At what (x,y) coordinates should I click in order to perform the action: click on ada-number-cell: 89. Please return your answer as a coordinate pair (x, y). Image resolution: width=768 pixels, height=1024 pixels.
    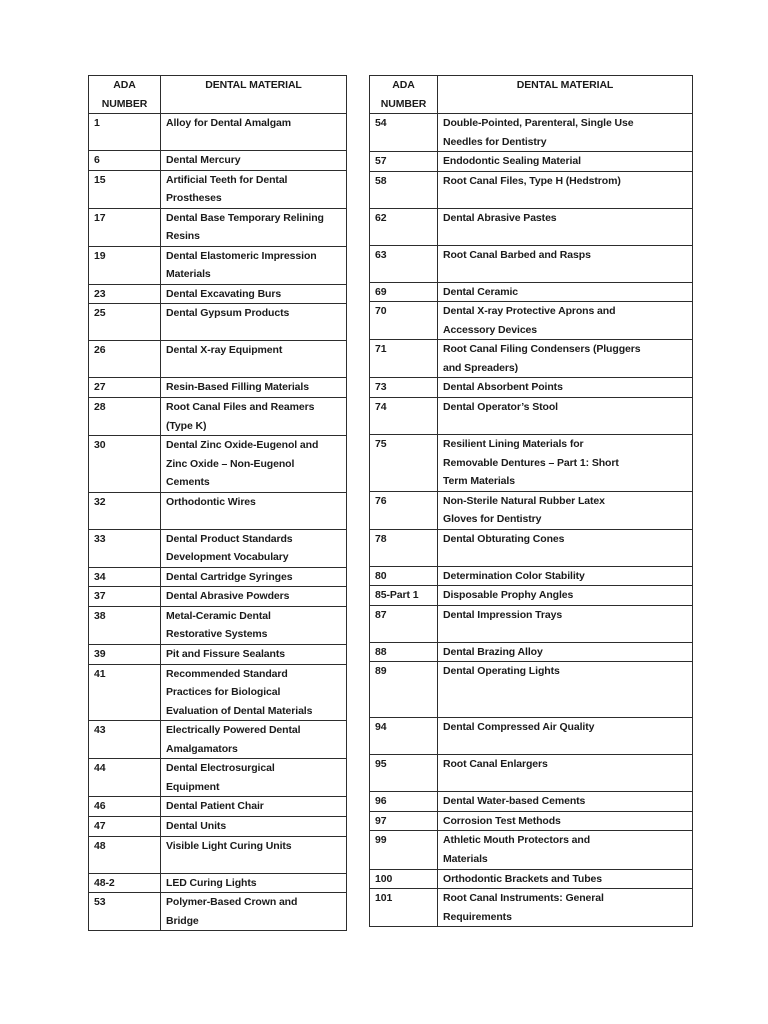
    Looking at the image, I should click on (403, 690).